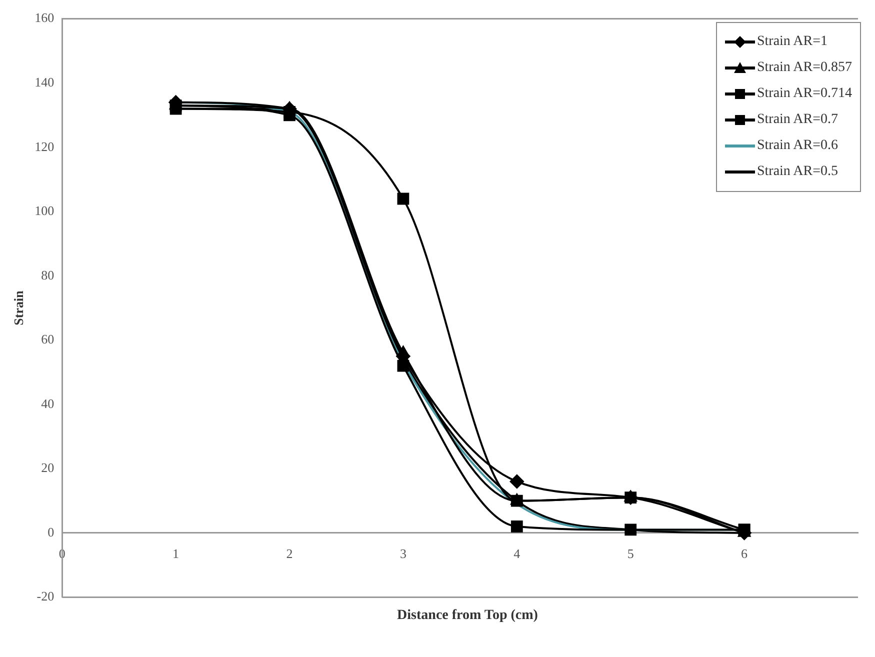  What do you see at coordinates (517, 554) in the screenshot?
I see `x-tick-label: 4` at bounding box center [517, 554].